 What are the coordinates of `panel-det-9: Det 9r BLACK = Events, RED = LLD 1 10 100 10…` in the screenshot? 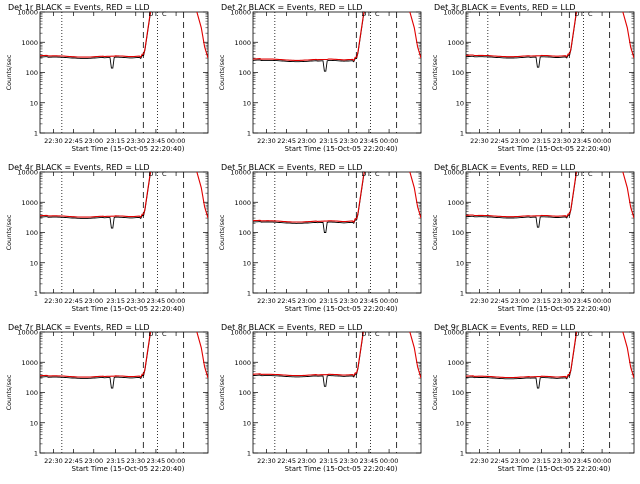 It's located at (533, 398).